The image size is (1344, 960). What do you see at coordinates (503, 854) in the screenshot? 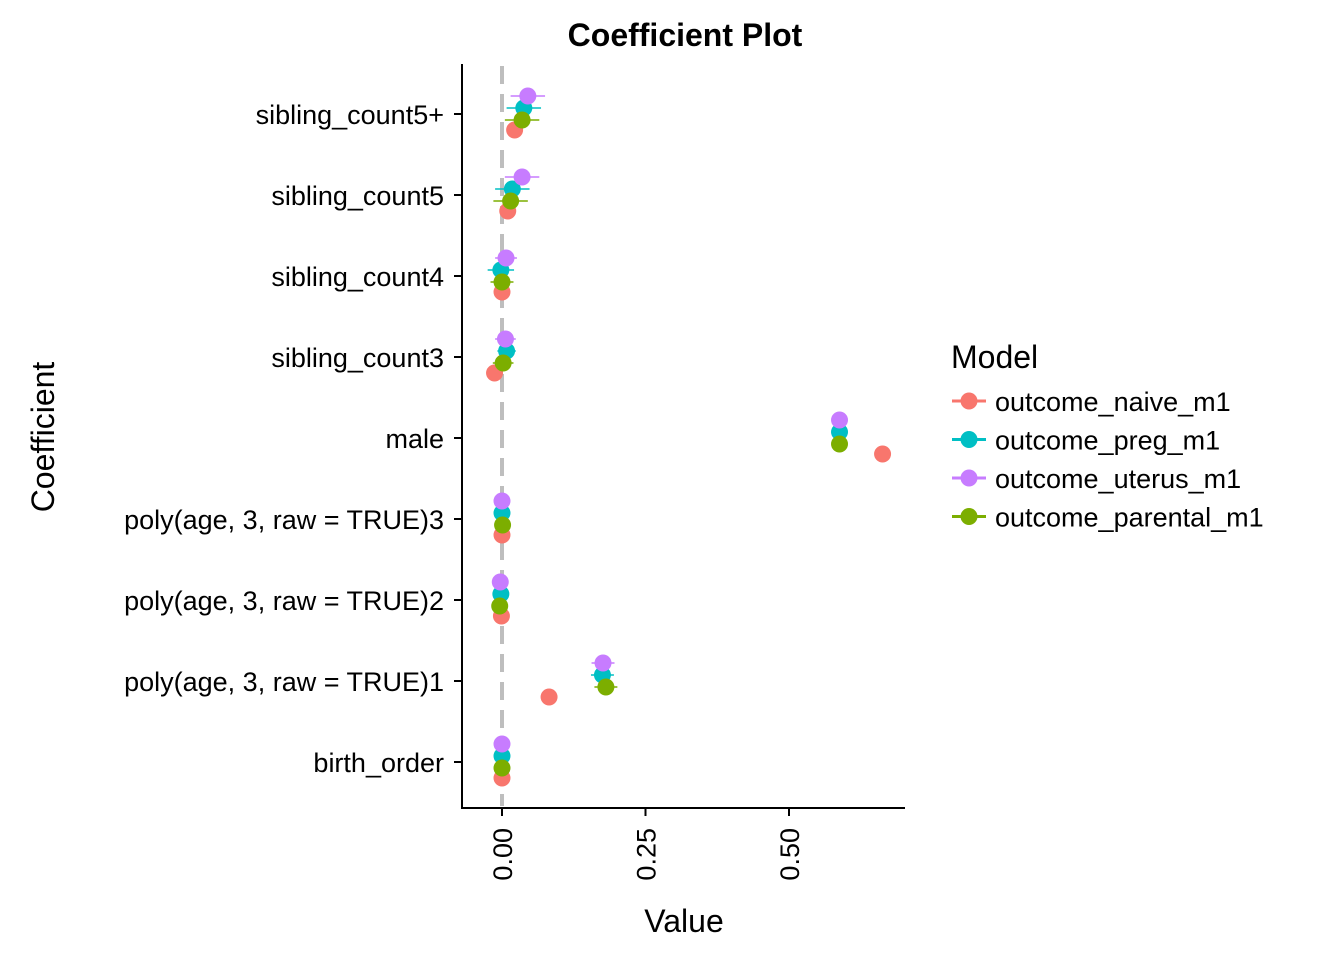
I see `x-tick-label: 0.00` at bounding box center [503, 854].